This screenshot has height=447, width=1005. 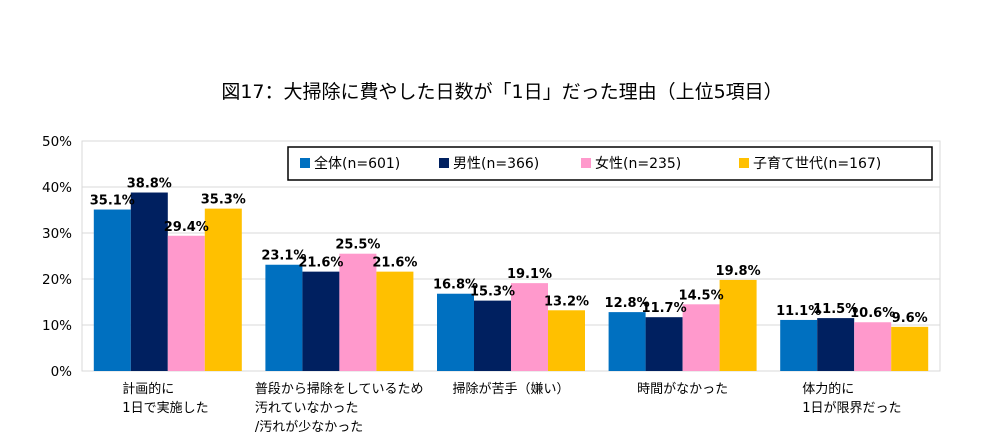 I want to click on data-label: 10.6%, so click(x=872, y=313).